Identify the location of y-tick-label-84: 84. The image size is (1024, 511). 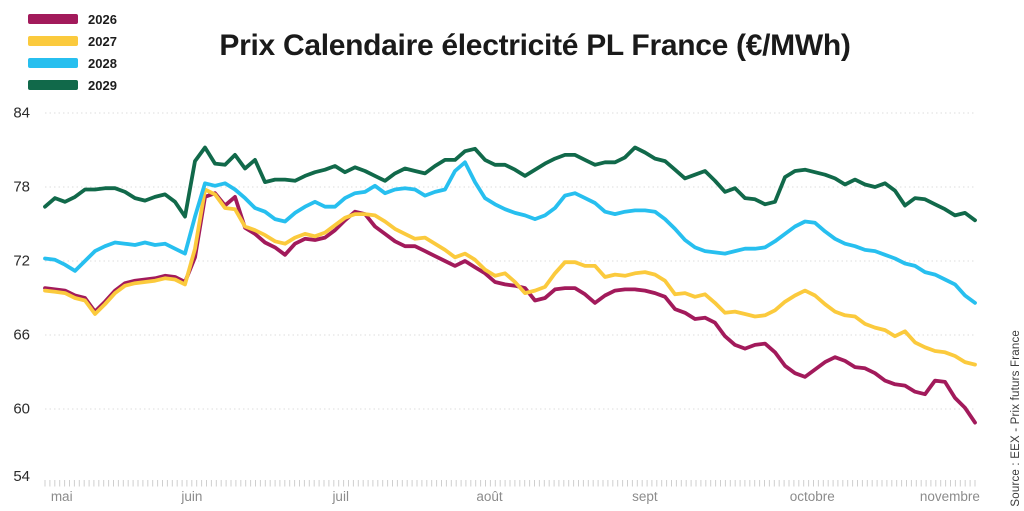
(21, 113).